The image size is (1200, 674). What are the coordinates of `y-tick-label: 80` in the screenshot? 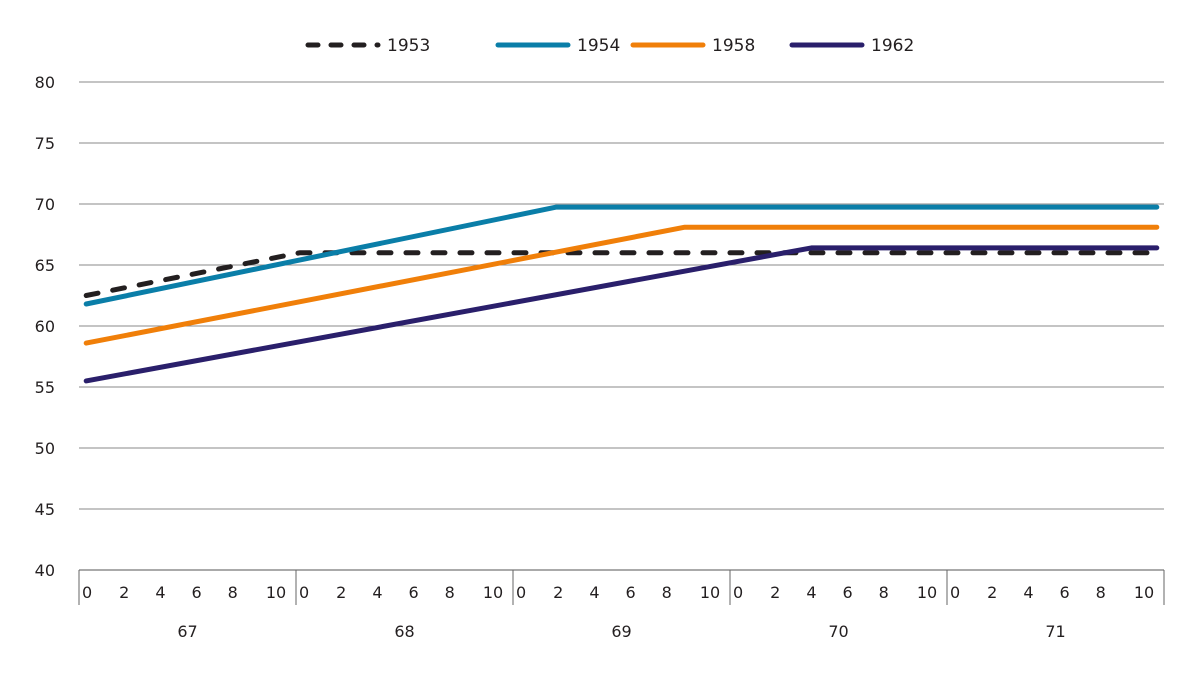 It's located at (45, 82).